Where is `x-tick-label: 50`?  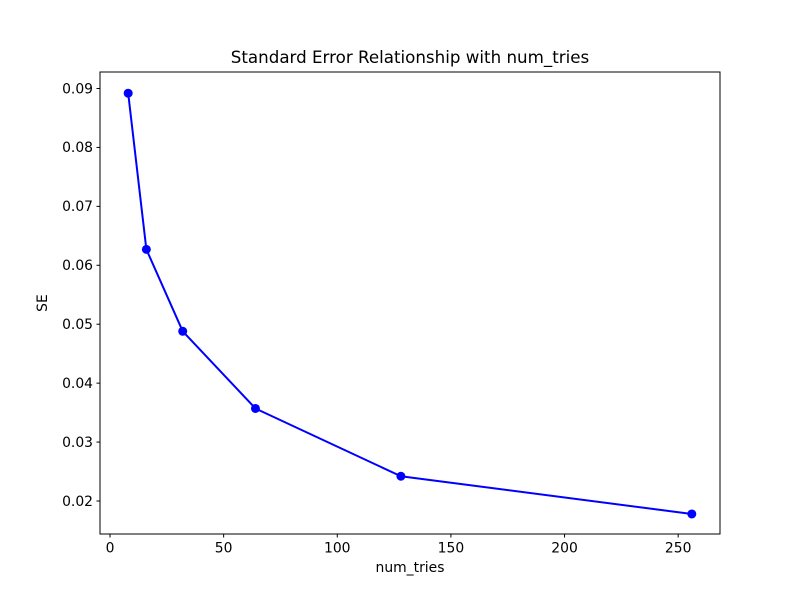 x-tick-label: 50 is located at coordinates (224, 549).